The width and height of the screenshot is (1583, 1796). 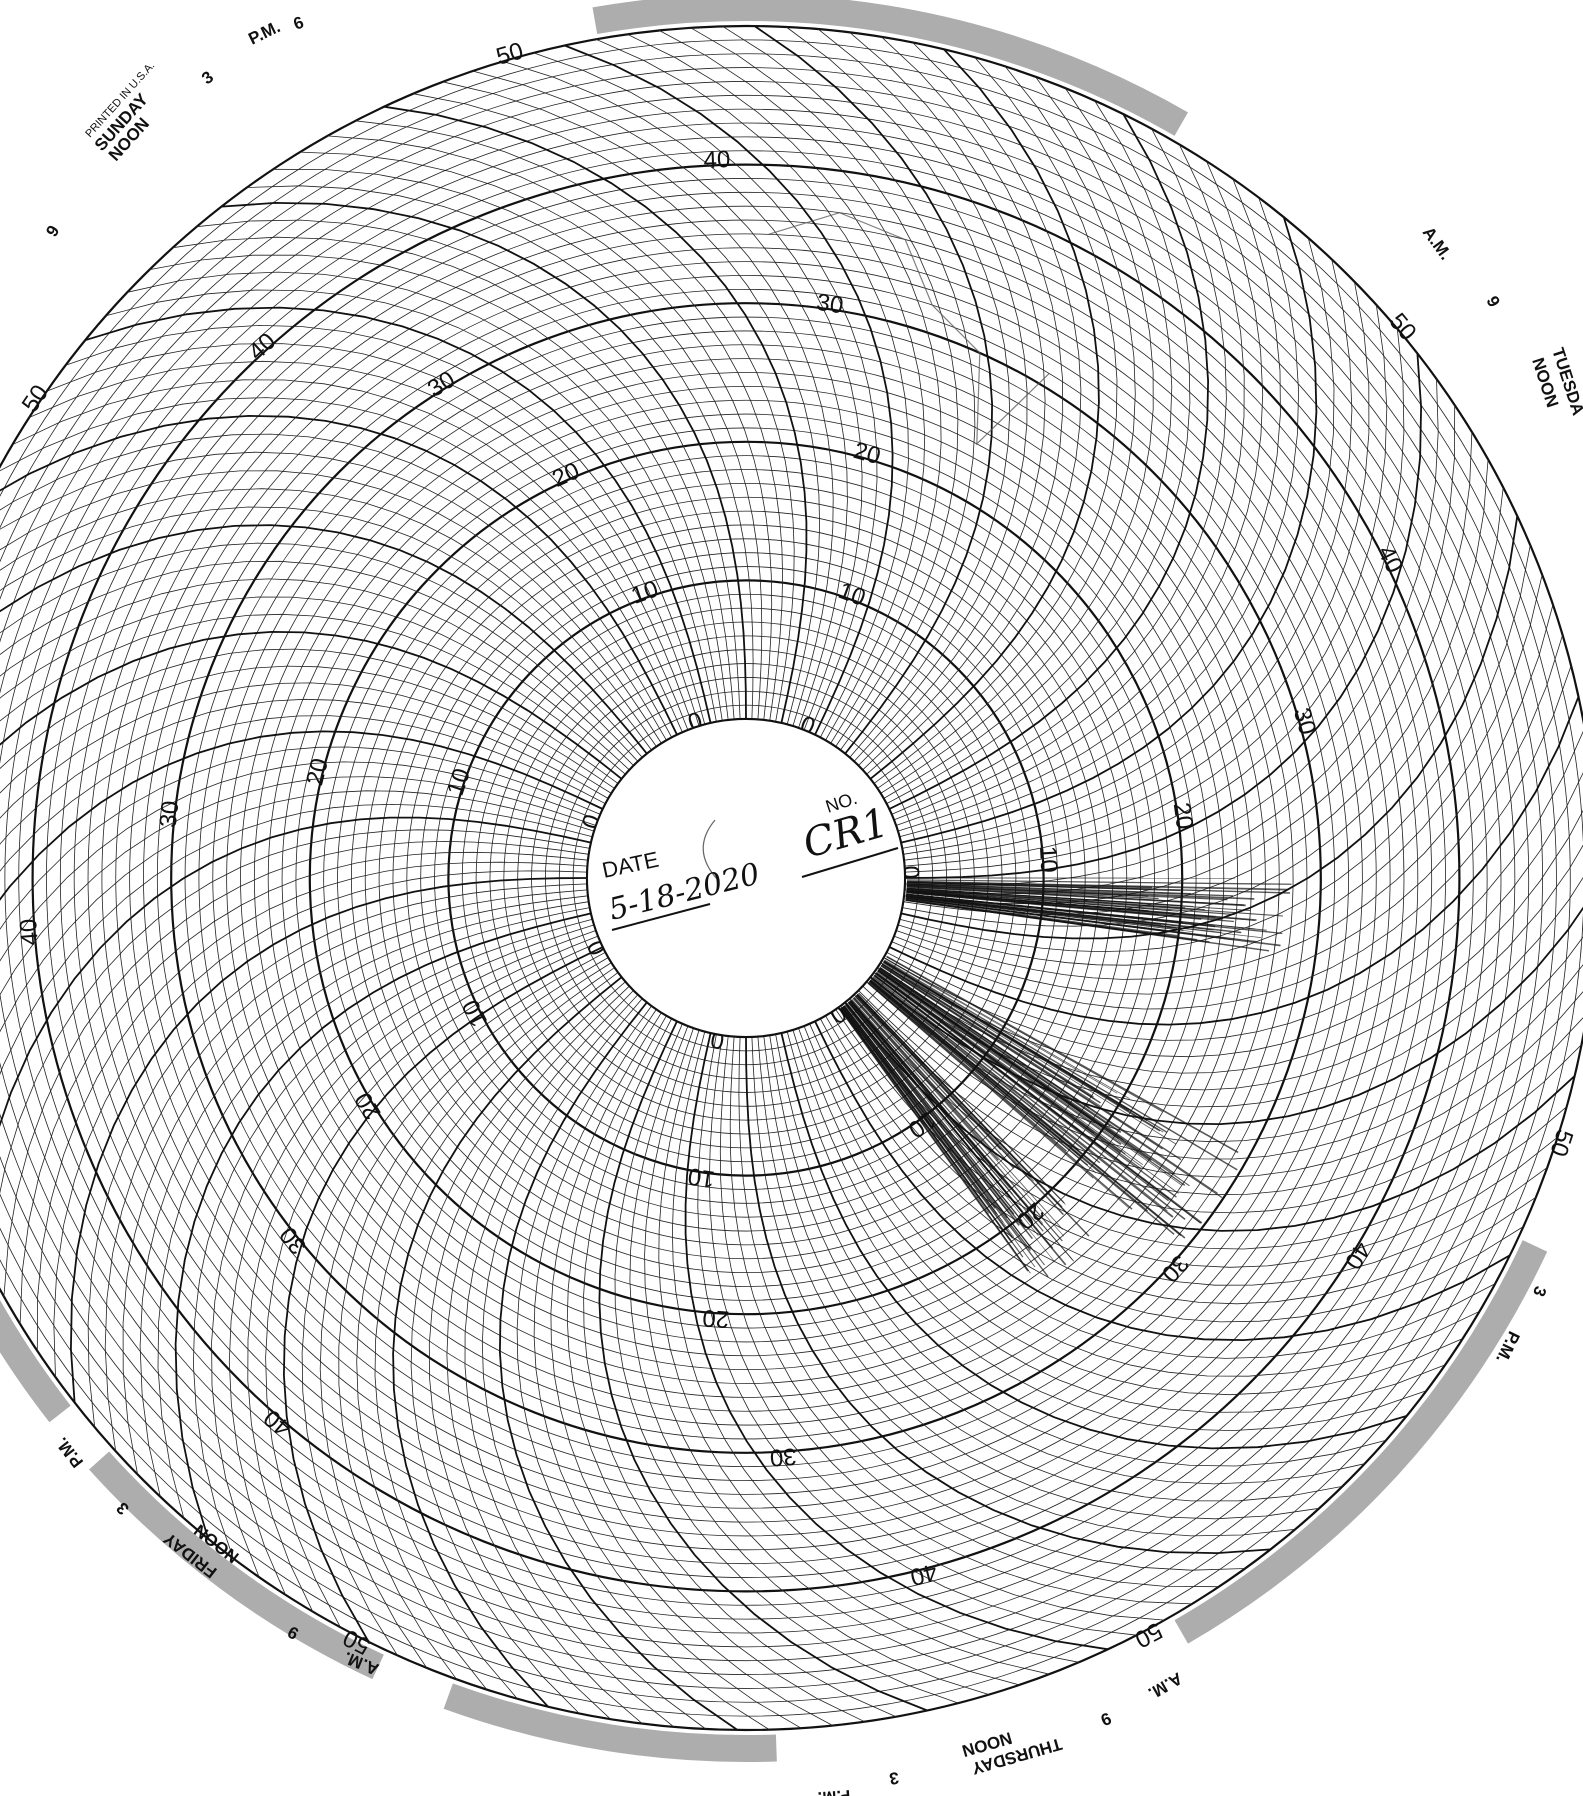 What do you see at coordinates (894, 1778) in the screenshot?
I see `thursday-three-label: 3` at bounding box center [894, 1778].